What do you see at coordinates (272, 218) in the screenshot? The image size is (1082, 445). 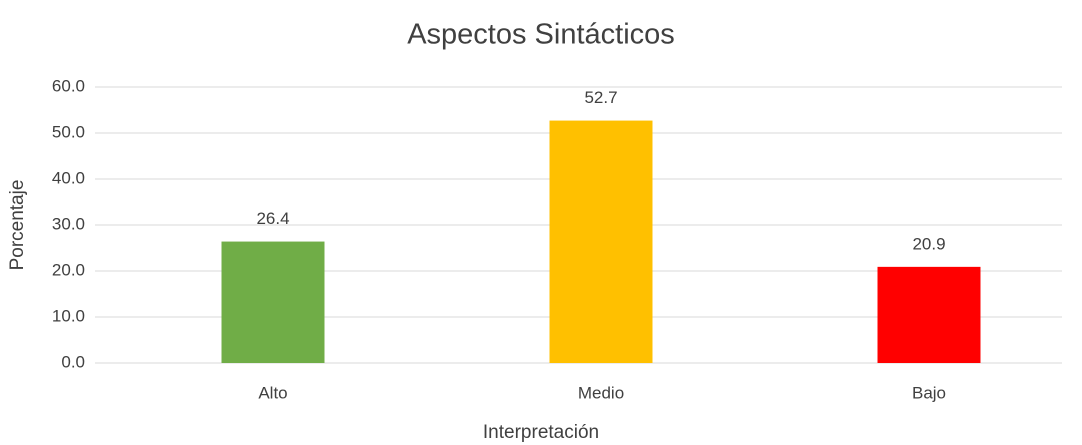 I see `data-label: 26.4` at bounding box center [272, 218].